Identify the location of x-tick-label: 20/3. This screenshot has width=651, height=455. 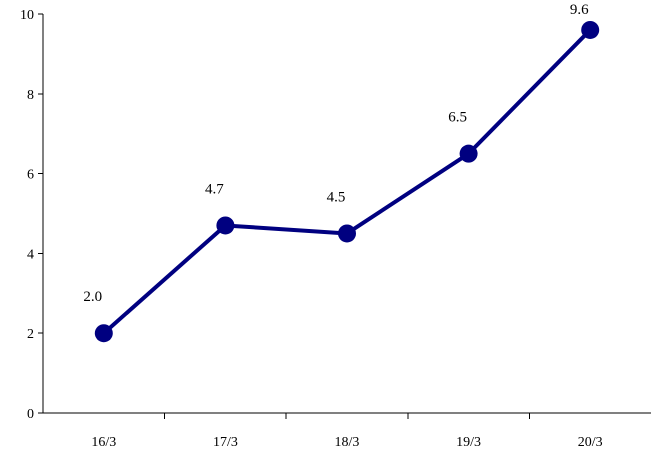
(590, 442).